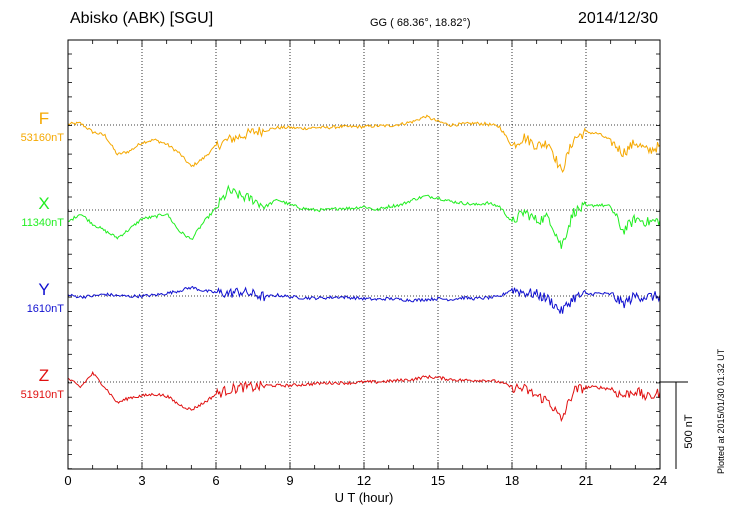  I want to click on x-tick-label-0: 0, so click(67, 480).